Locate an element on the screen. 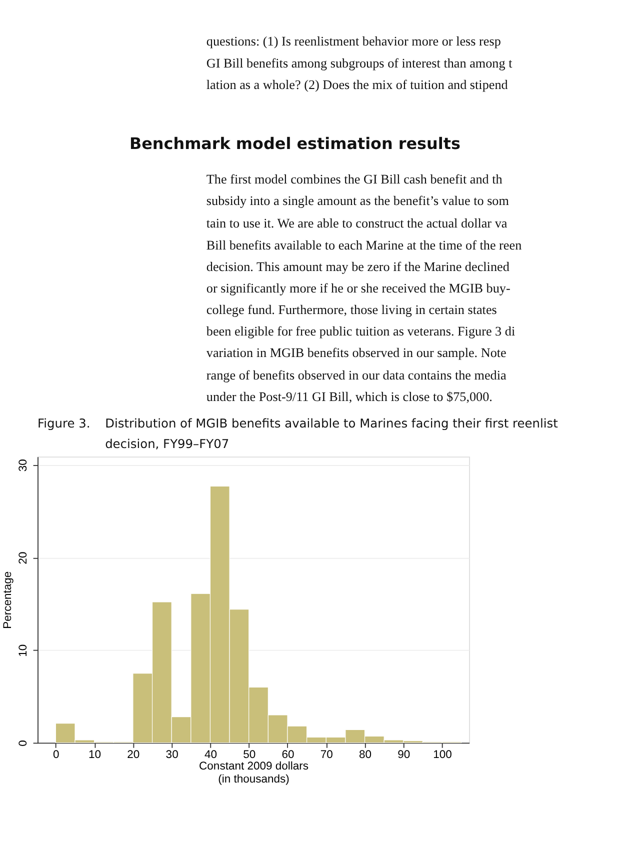 The height and width of the screenshot is (866, 622). text: decision. This amount may be zero if the Marine declined is located at coordinates (358, 266).